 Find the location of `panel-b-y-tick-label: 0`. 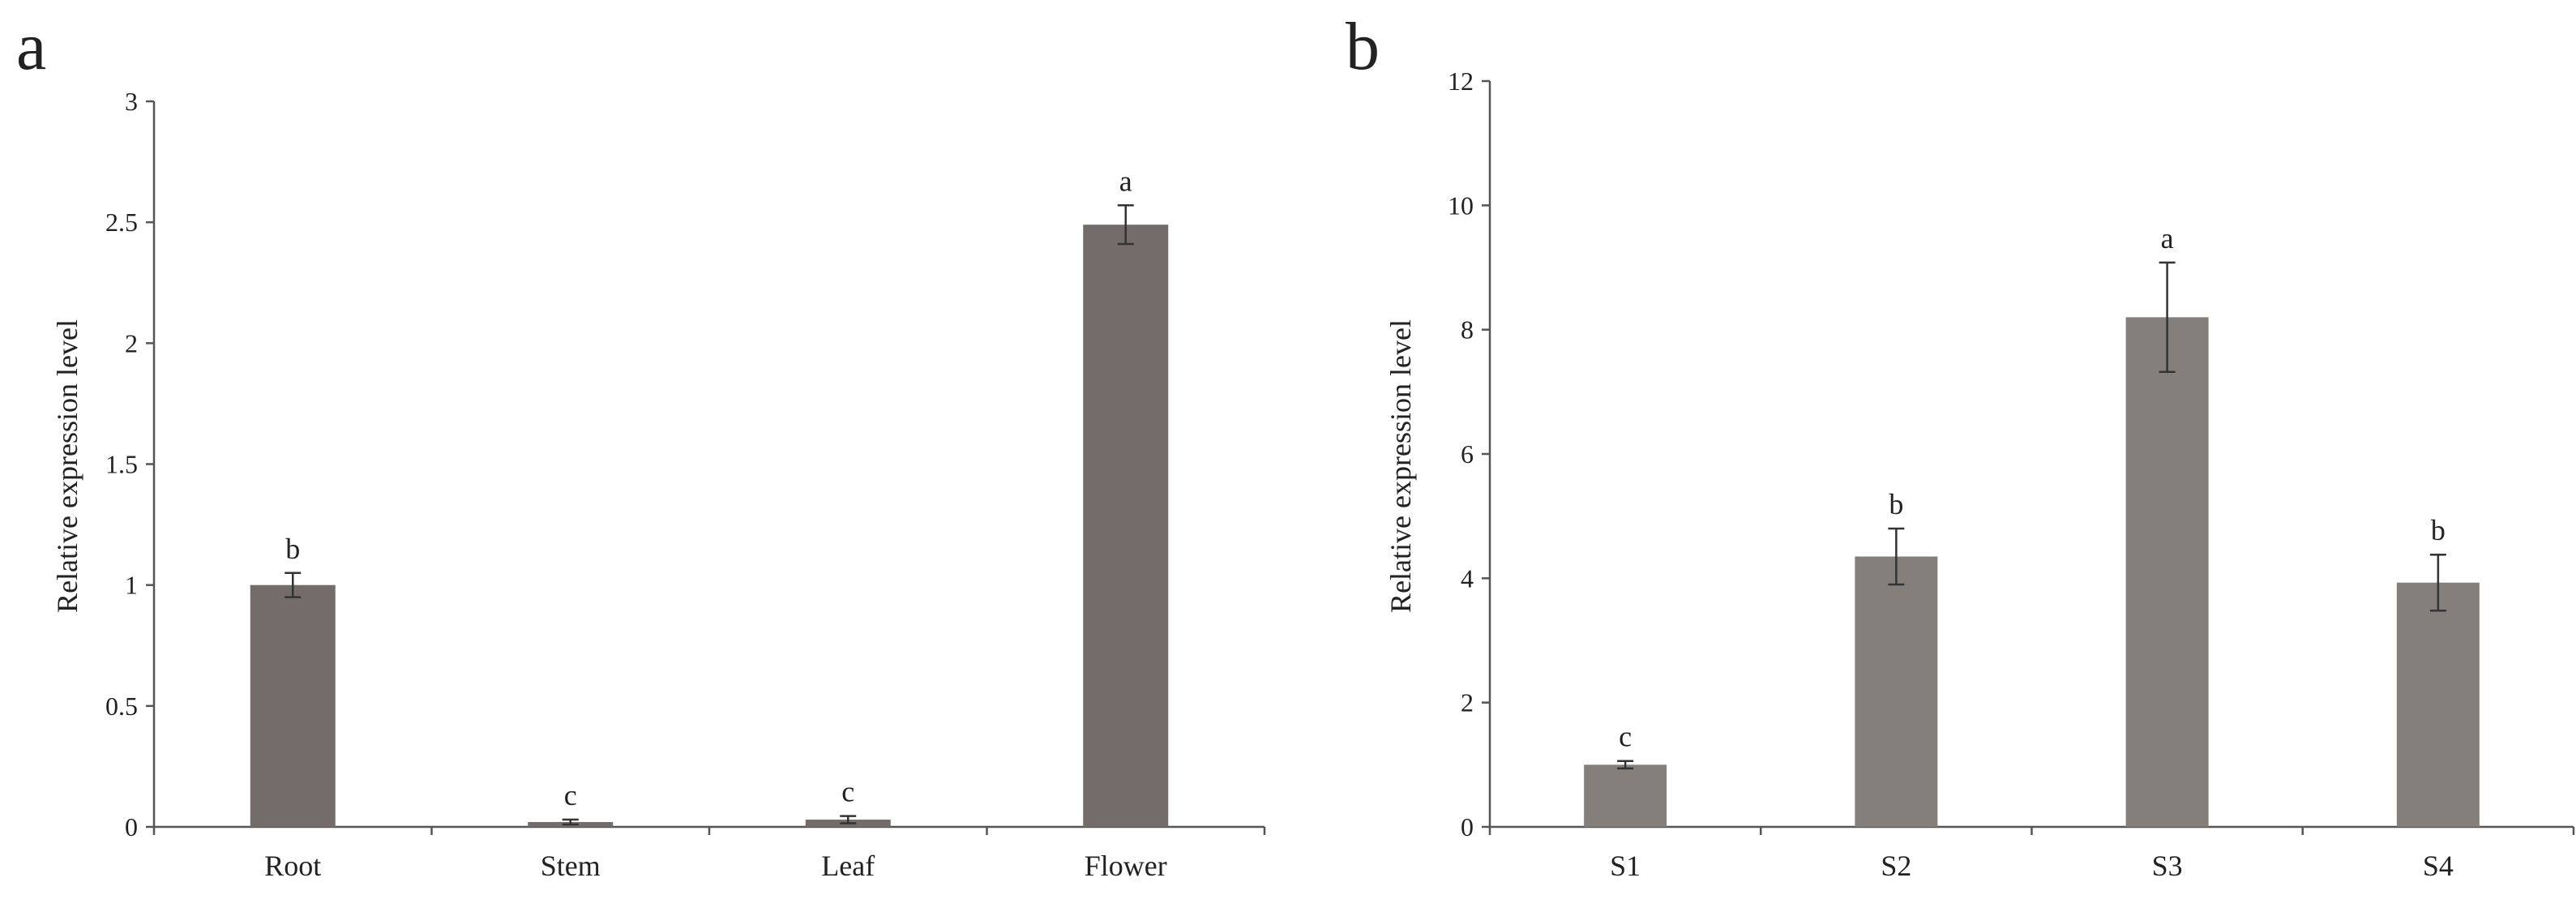

panel-b-y-tick-label: 0 is located at coordinates (1467, 826).